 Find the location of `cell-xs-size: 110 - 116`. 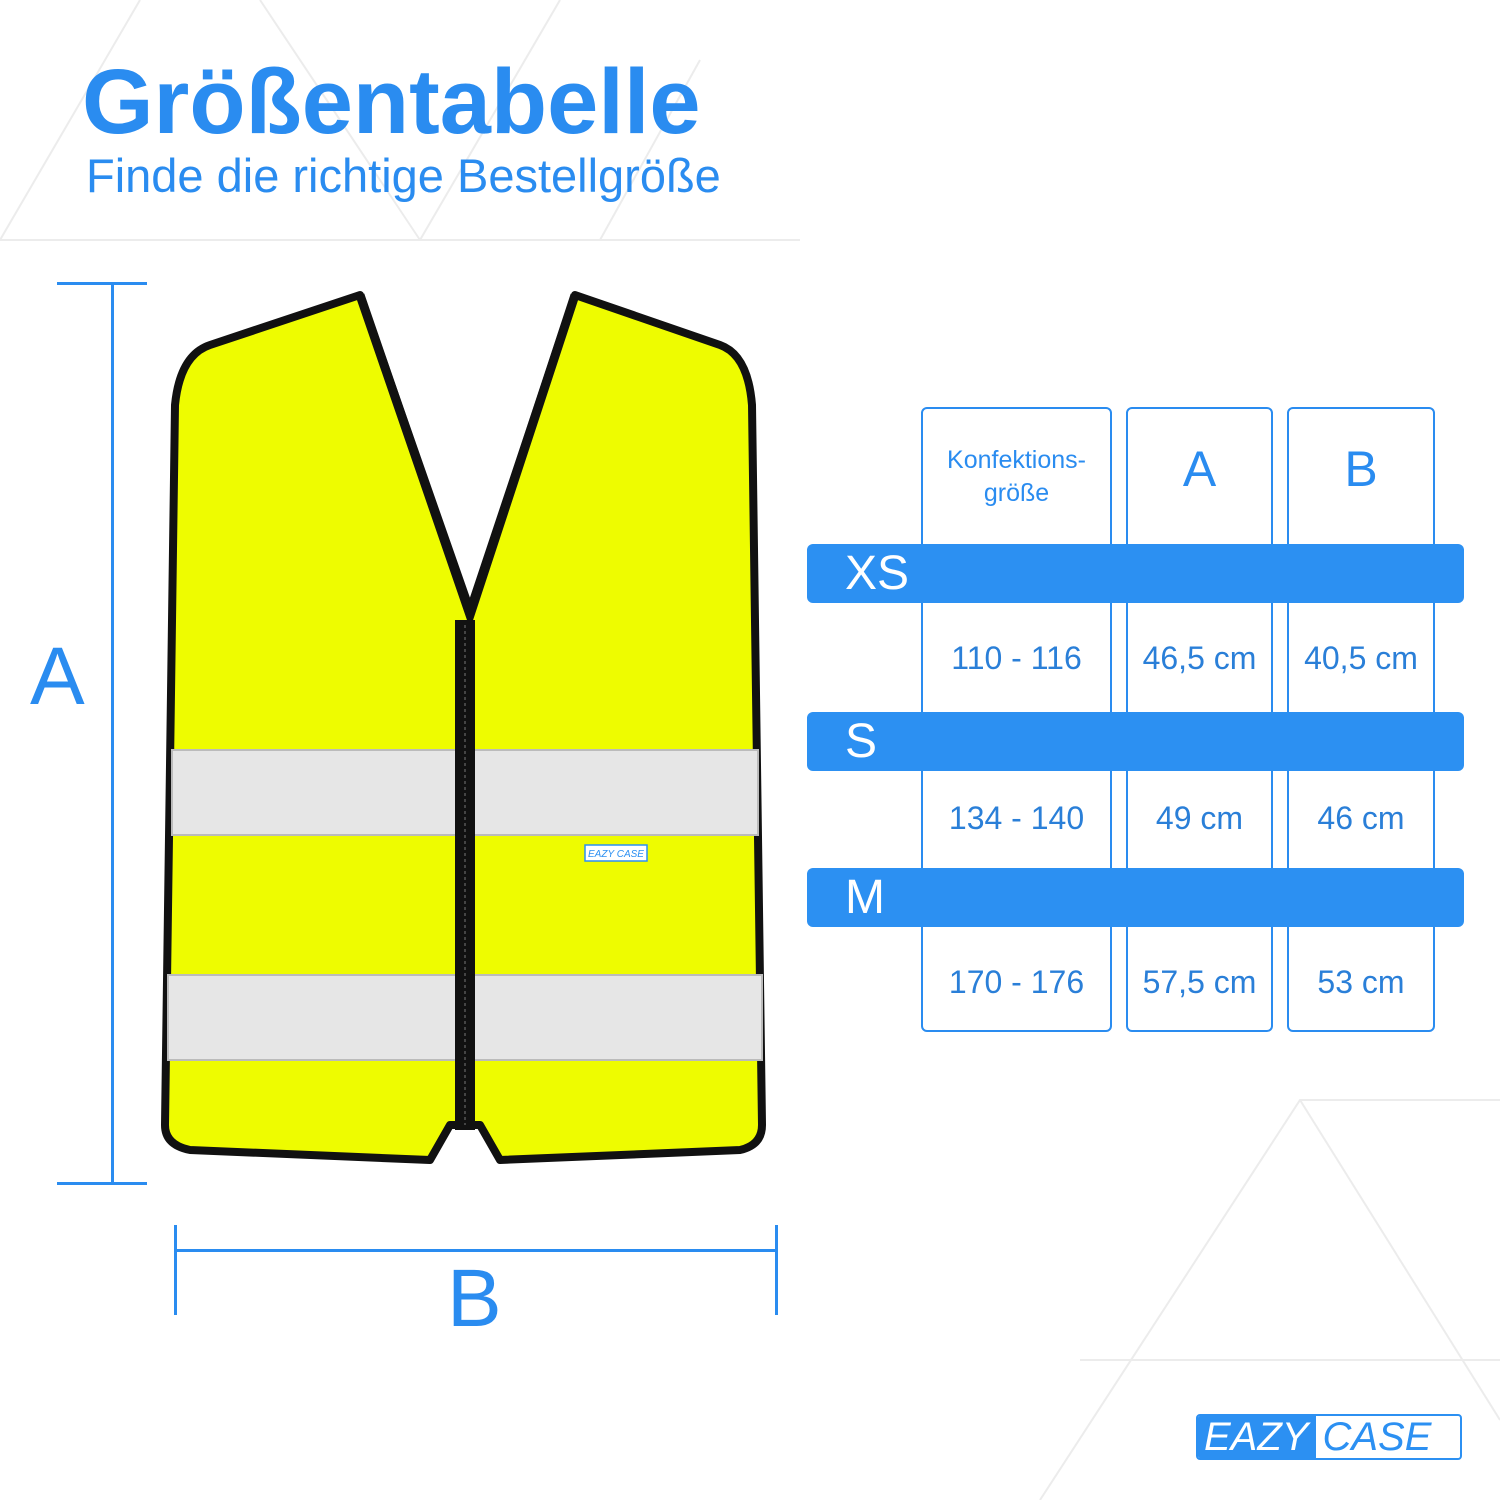

cell-xs-size: 110 - 116 is located at coordinates (1016, 658).